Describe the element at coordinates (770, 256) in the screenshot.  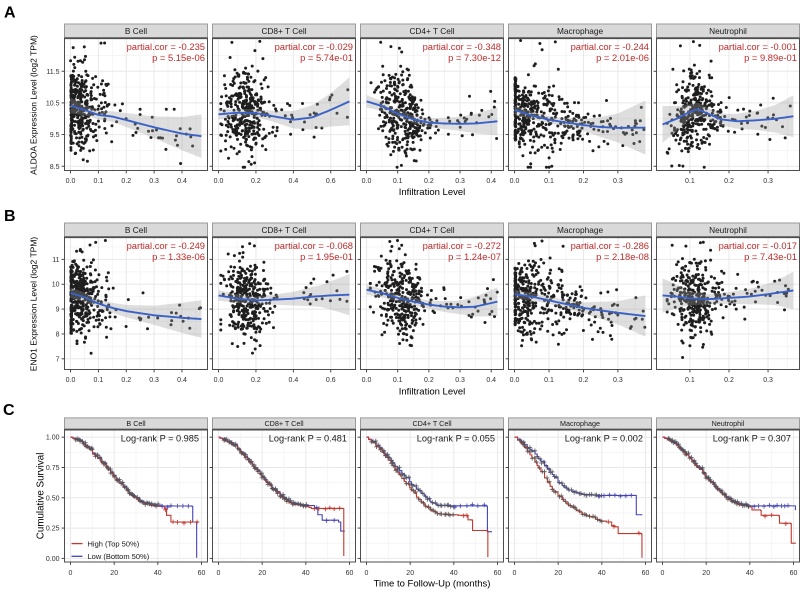
I see `svg-text: p = 7.43e-01` at that location.